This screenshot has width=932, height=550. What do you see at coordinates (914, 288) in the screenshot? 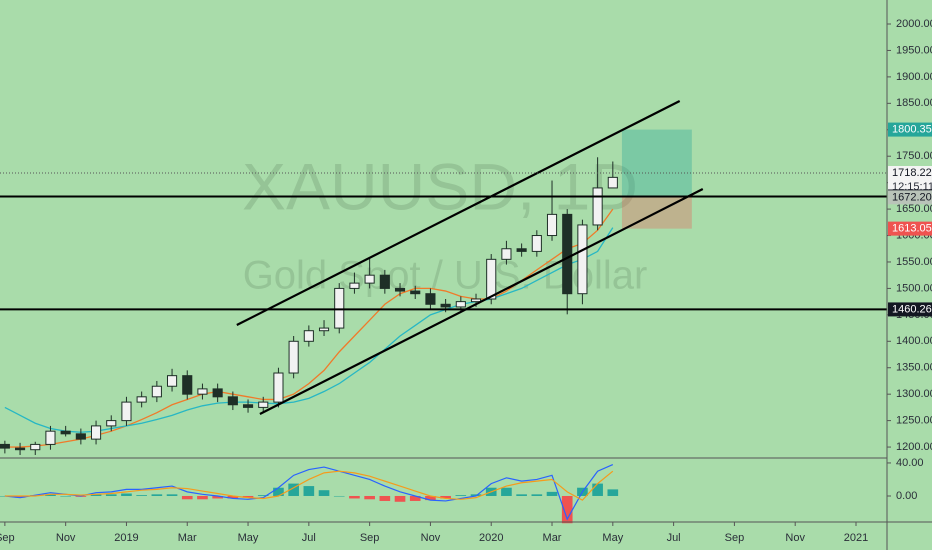
I see `y-tick-label: 1500.00` at bounding box center [914, 288].